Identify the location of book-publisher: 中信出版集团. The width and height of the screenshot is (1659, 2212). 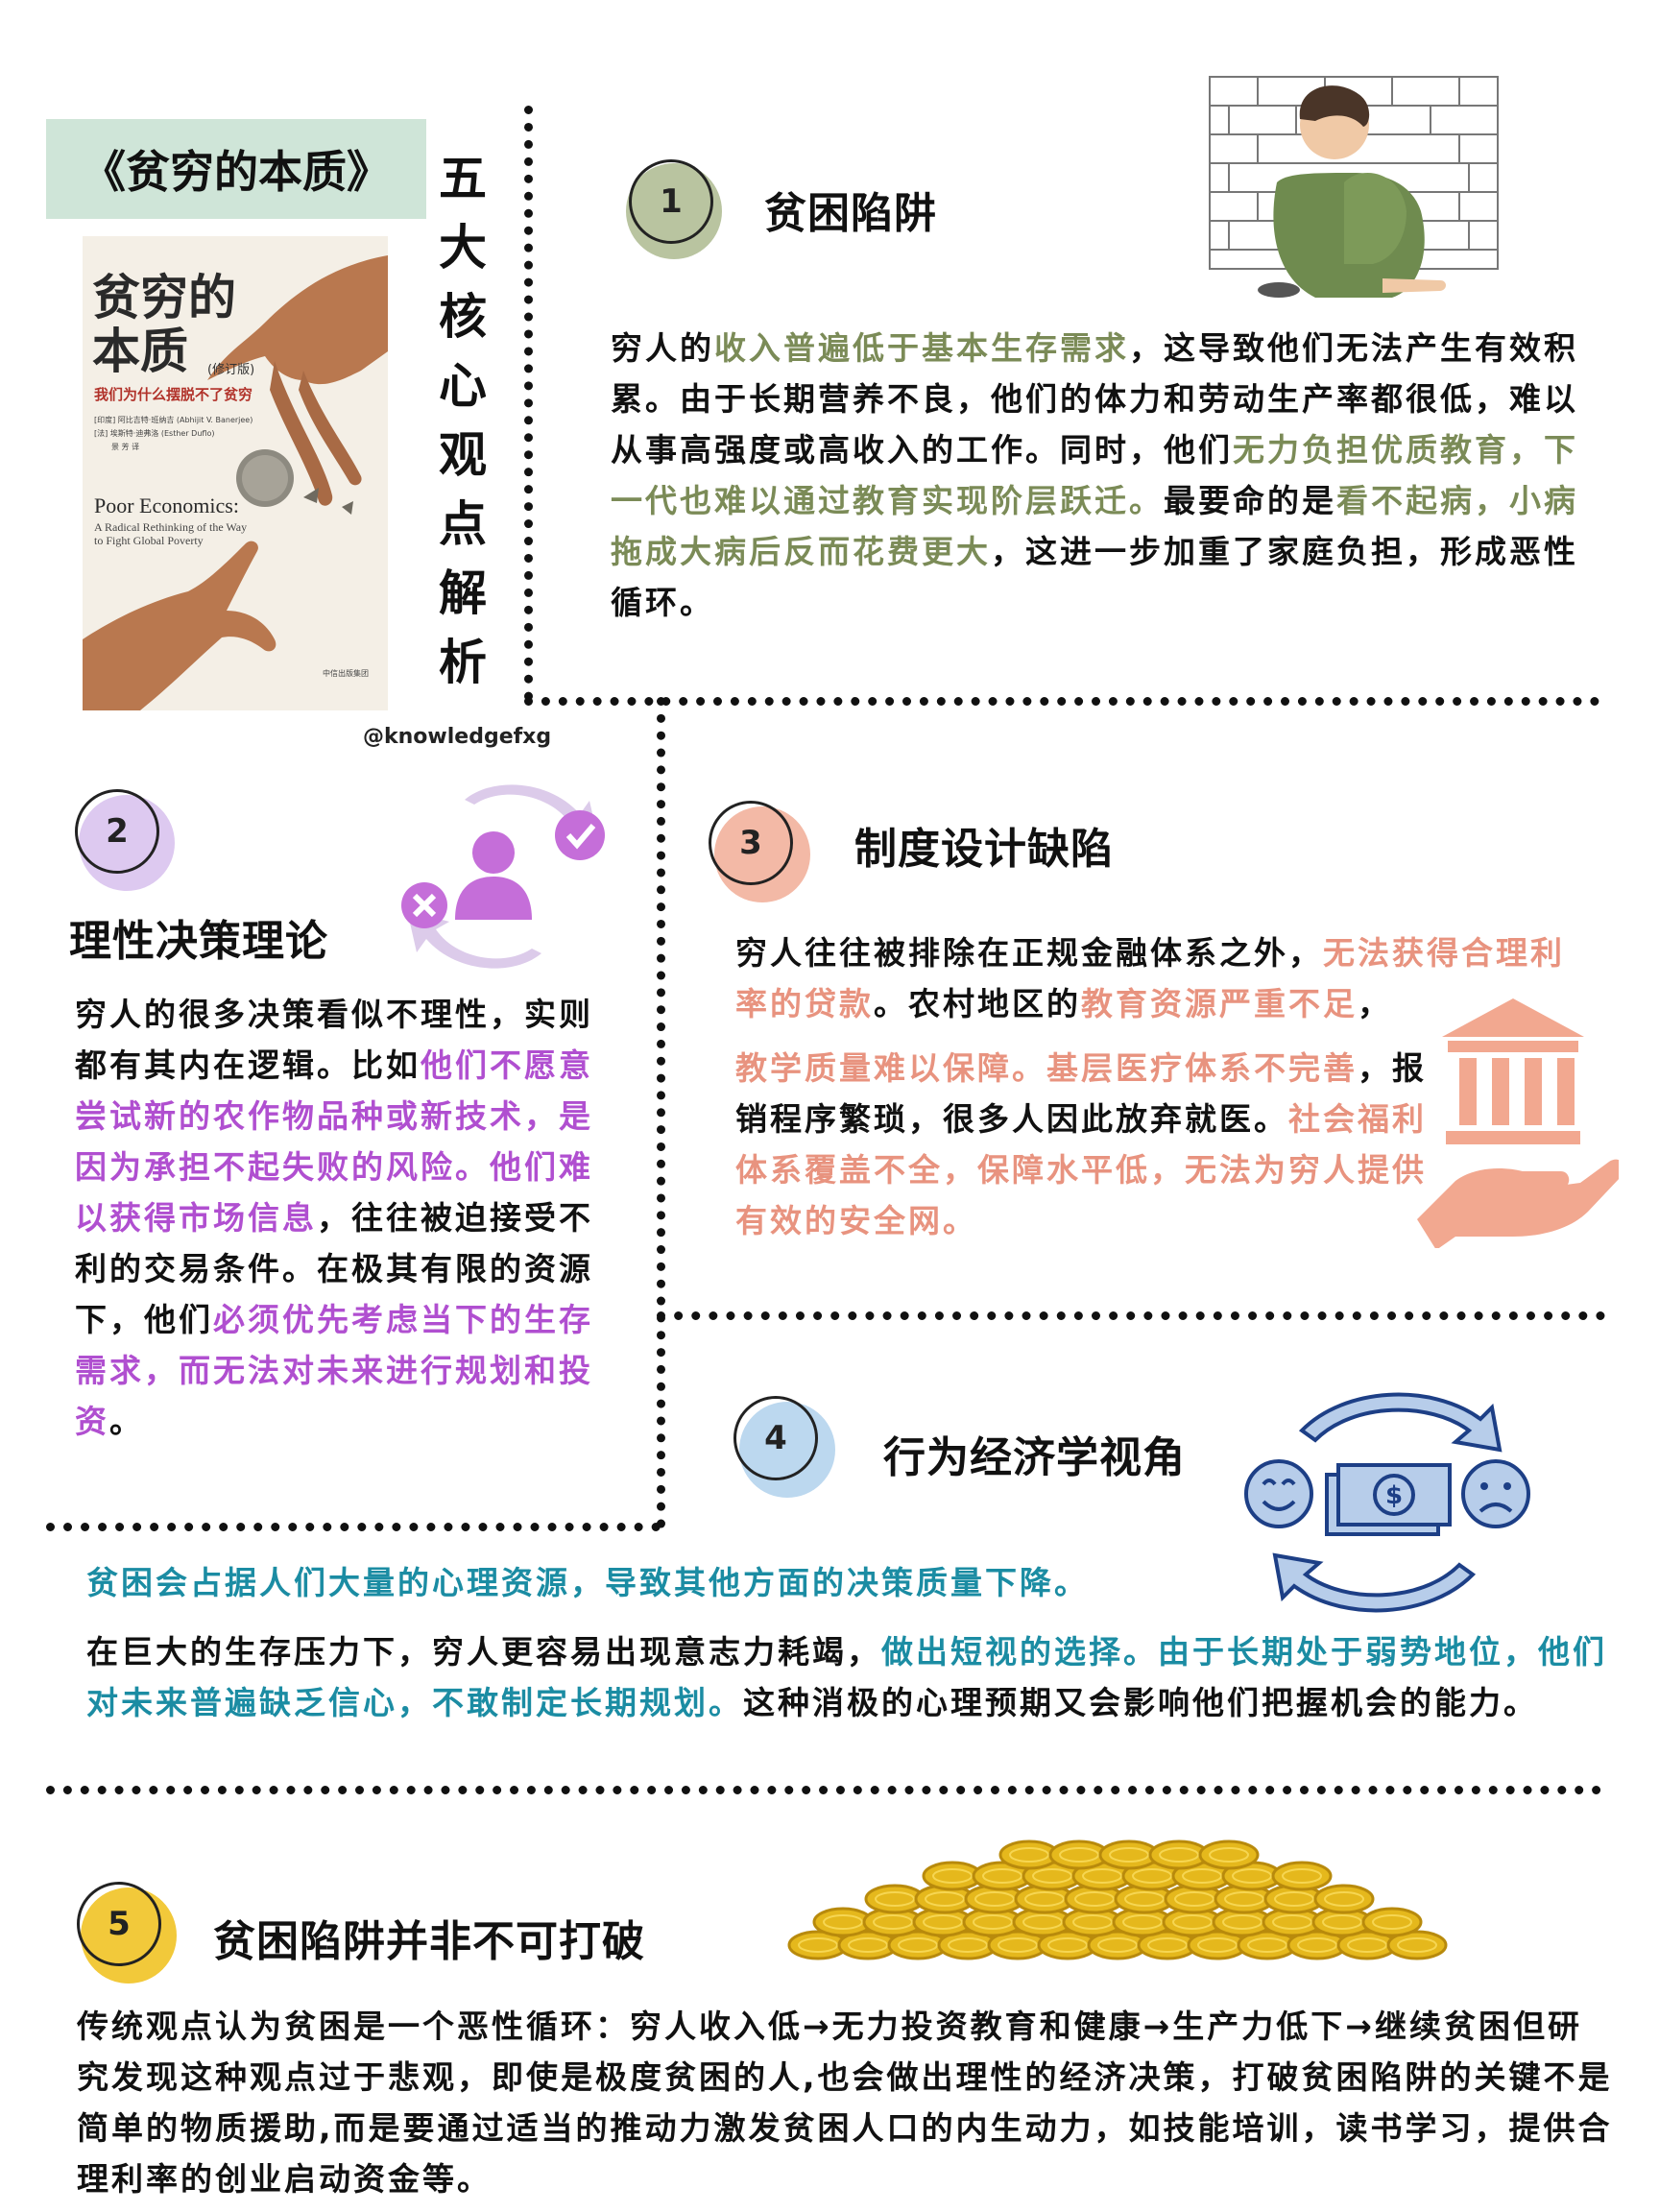
(346, 674).